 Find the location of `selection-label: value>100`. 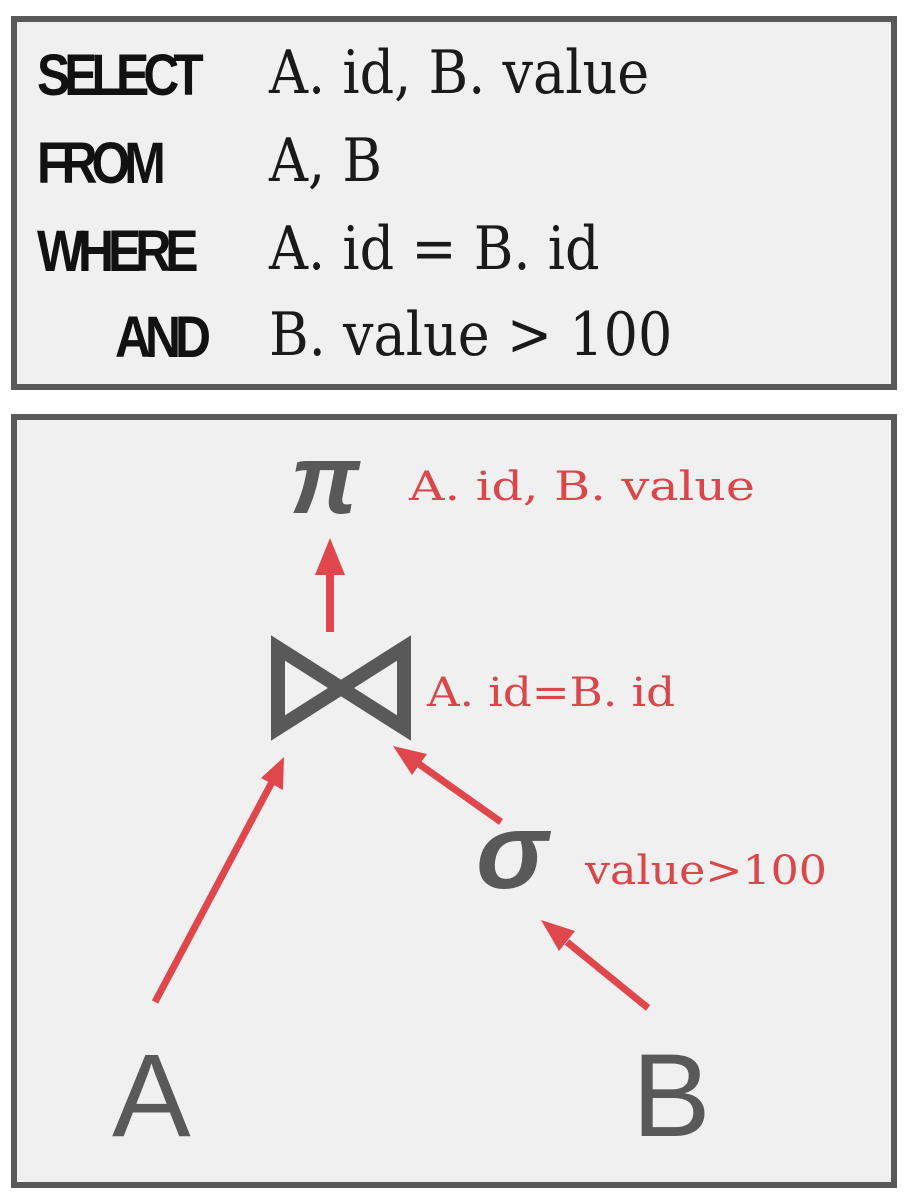

selection-label: value>100 is located at coordinates (705, 871).